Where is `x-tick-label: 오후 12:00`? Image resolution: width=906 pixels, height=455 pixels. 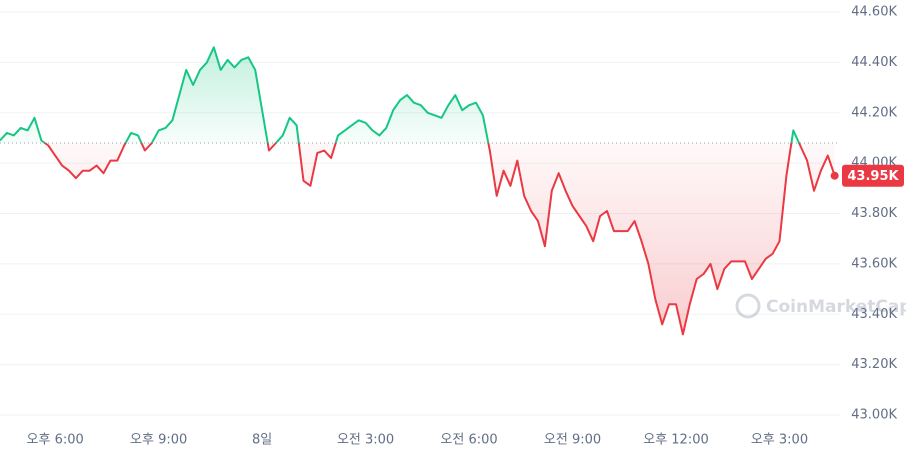 x-tick-label: 오후 12:00 is located at coordinates (676, 440).